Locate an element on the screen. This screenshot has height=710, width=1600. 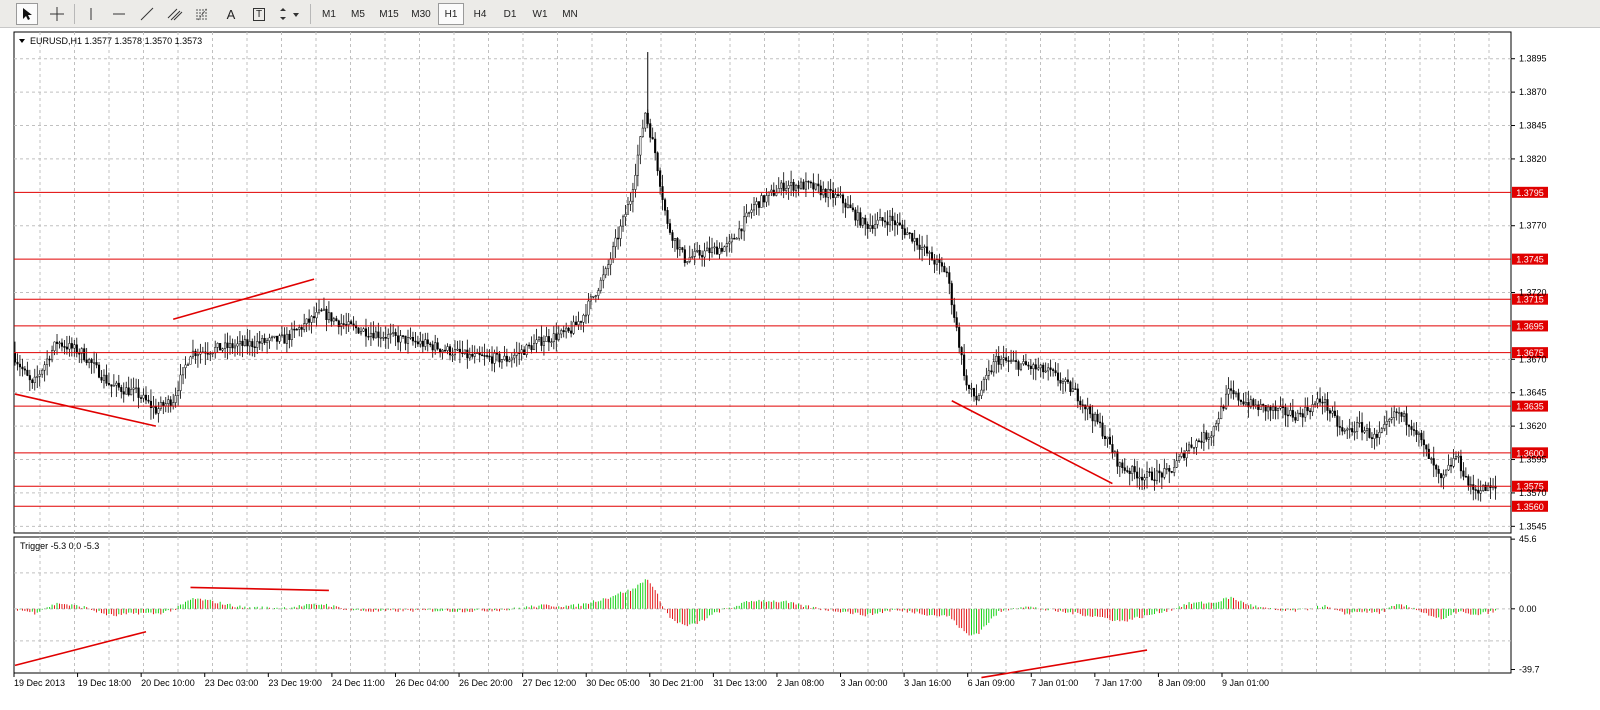
timeframe-h1: H1 is located at coordinates (451, 14).